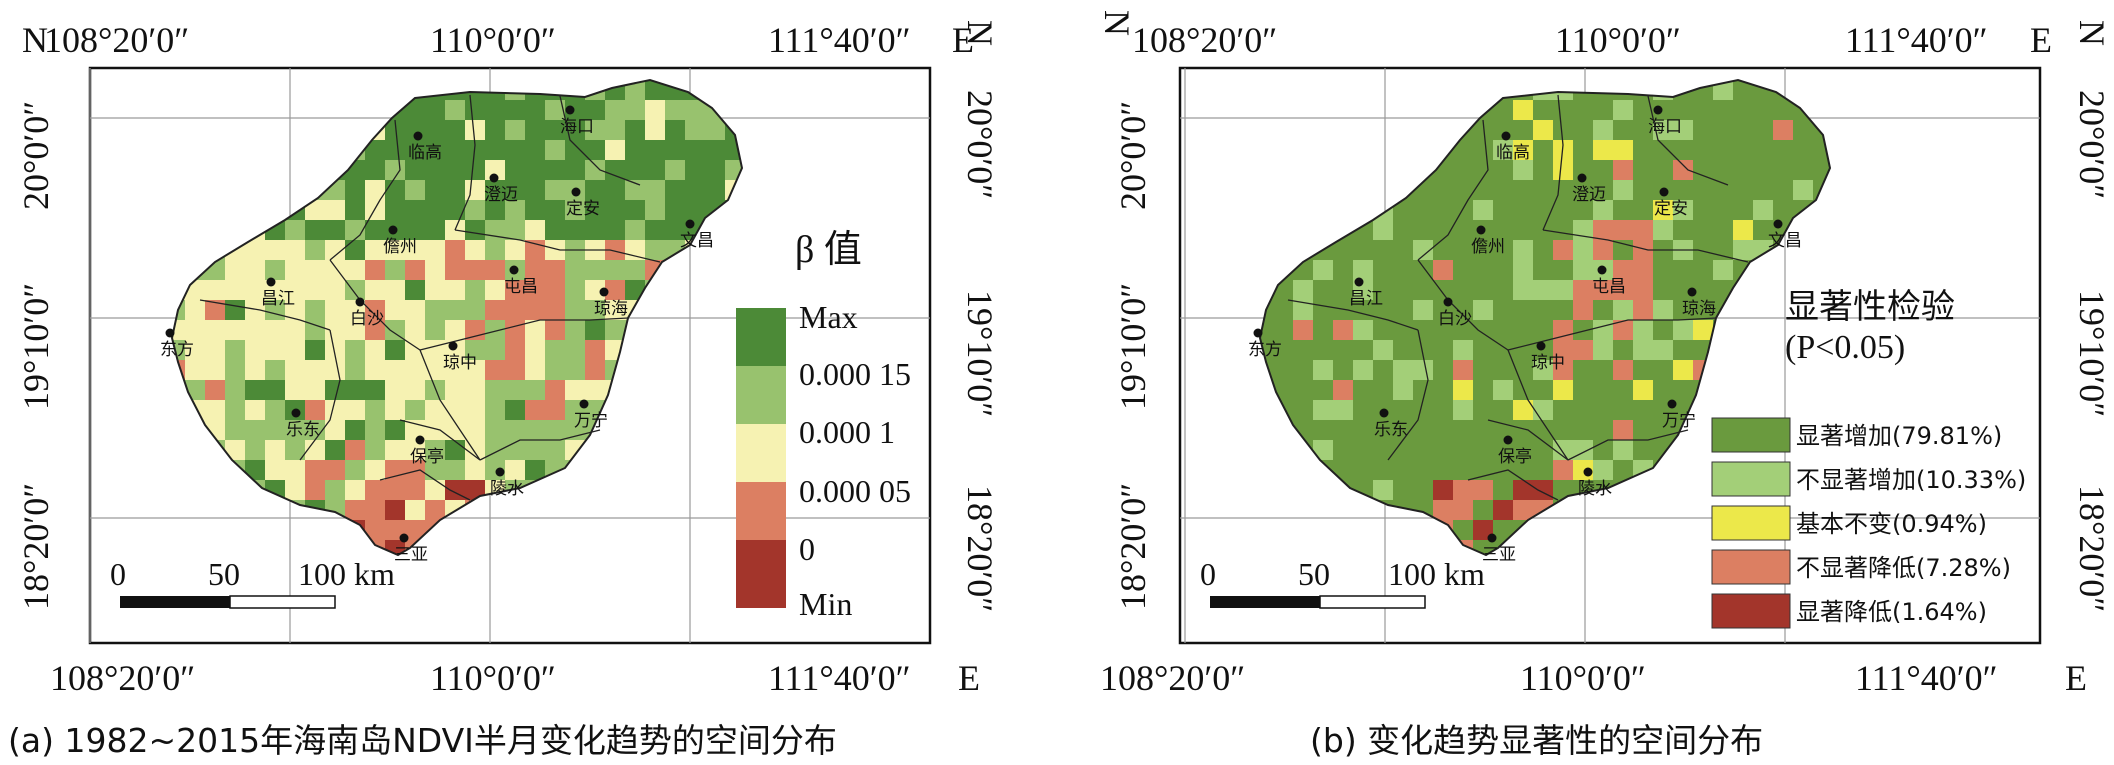 This screenshot has height=765, width=2114. I want to click on panel-a-scale-0: 0, so click(118, 574).